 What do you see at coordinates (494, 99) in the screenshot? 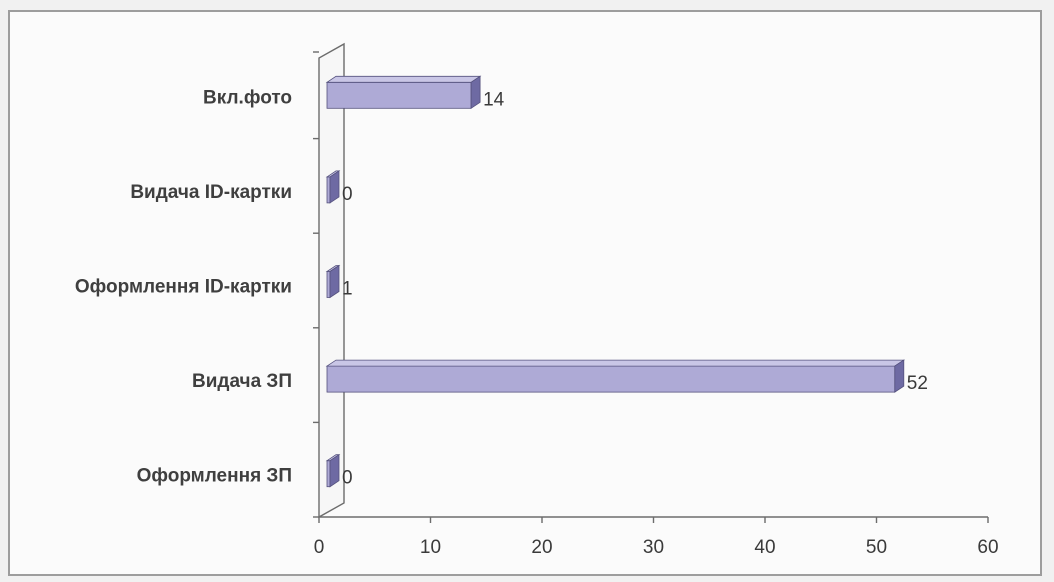
I see `data-label: 14` at bounding box center [494, 99].